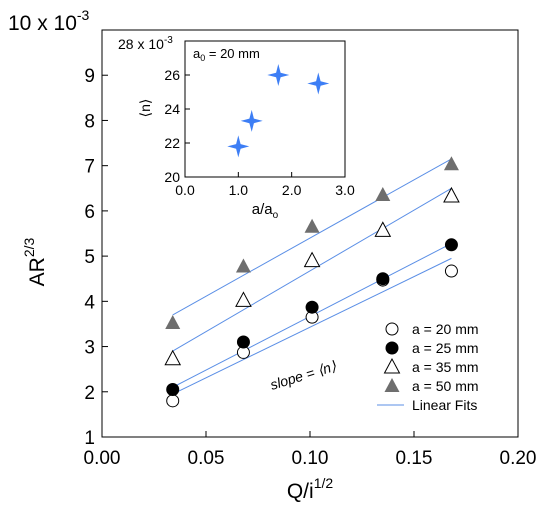 The width and height of the screenshot is (550, 522). What do you see at coordinates (145, 108) in the screenshot?
I see `inset-y-axis-label: ⟨n⟩` at bounding box center [145, 108].